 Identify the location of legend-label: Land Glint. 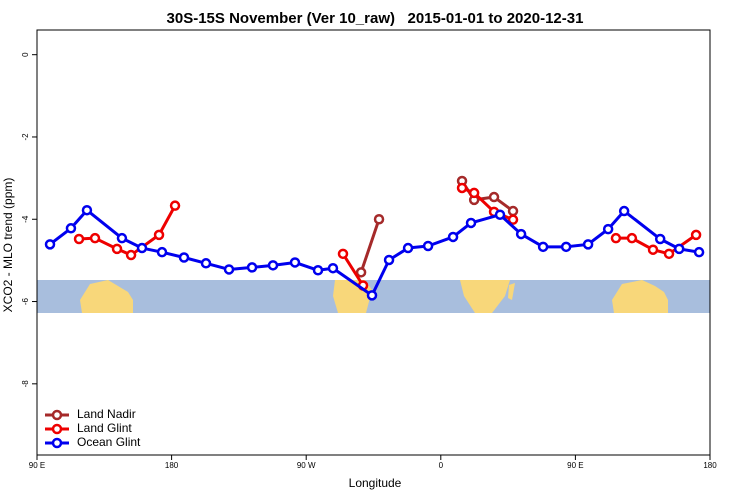
(104, 428).